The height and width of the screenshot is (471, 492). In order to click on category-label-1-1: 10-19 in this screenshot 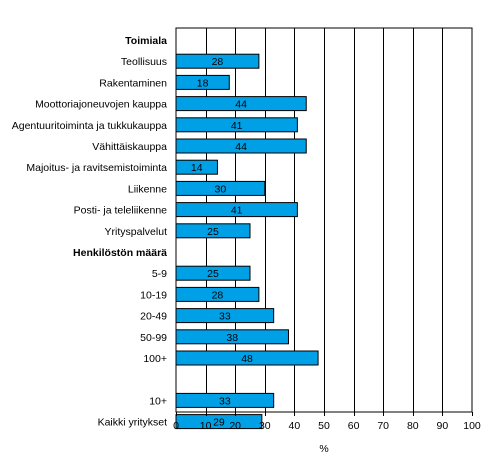, I will do `click(153, 295)`.